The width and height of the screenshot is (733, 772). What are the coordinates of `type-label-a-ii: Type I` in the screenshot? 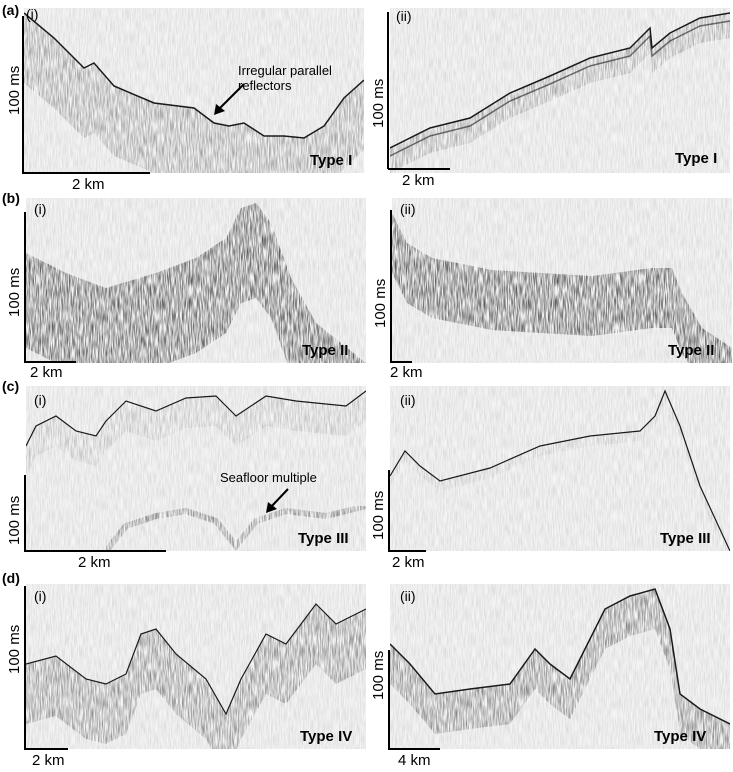 It's located at (696, 158).